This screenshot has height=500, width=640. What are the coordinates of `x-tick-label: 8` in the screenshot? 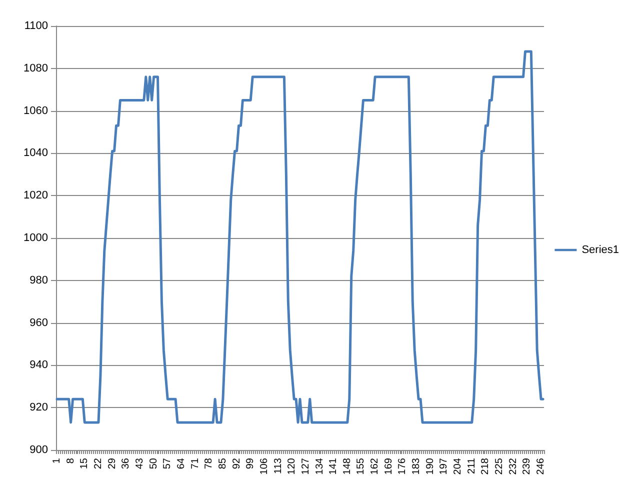 It's located at (70, 461).